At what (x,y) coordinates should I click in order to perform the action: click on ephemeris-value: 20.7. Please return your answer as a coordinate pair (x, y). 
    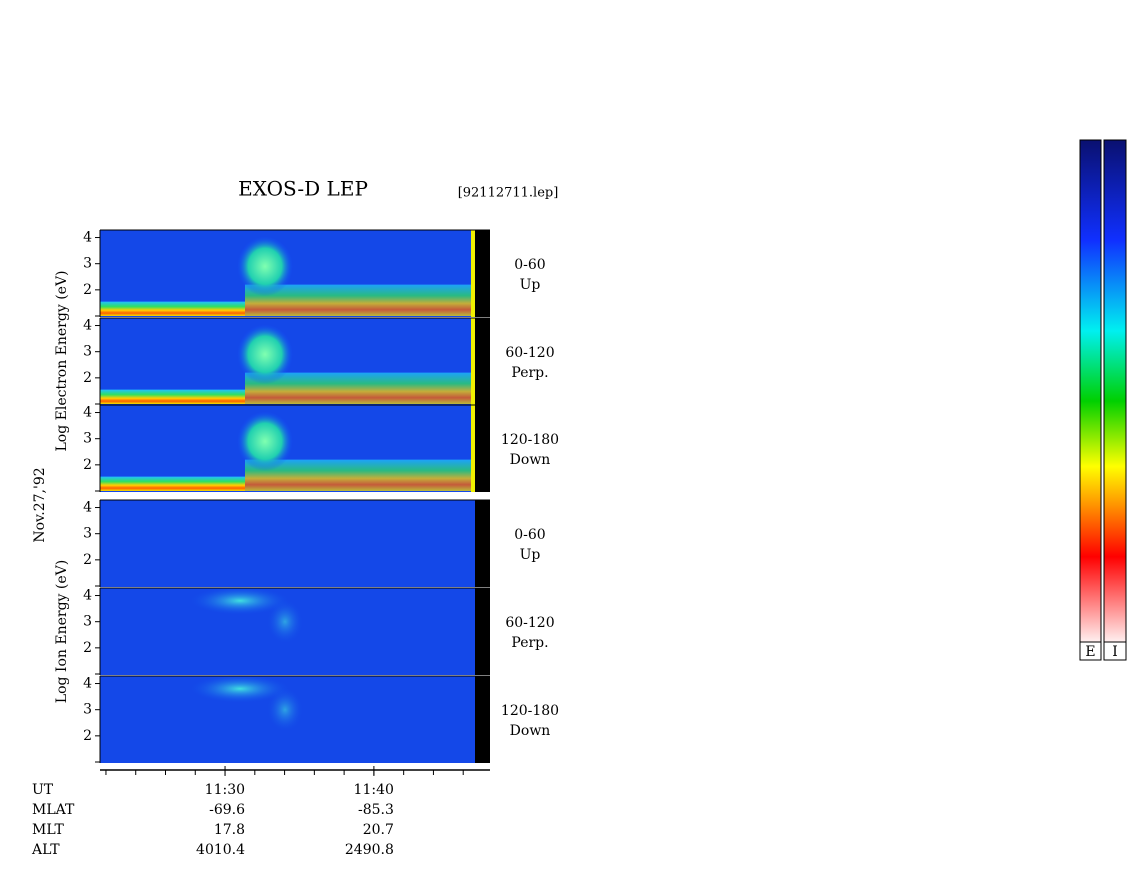
    Looking at the image, I should click on (378, 830).